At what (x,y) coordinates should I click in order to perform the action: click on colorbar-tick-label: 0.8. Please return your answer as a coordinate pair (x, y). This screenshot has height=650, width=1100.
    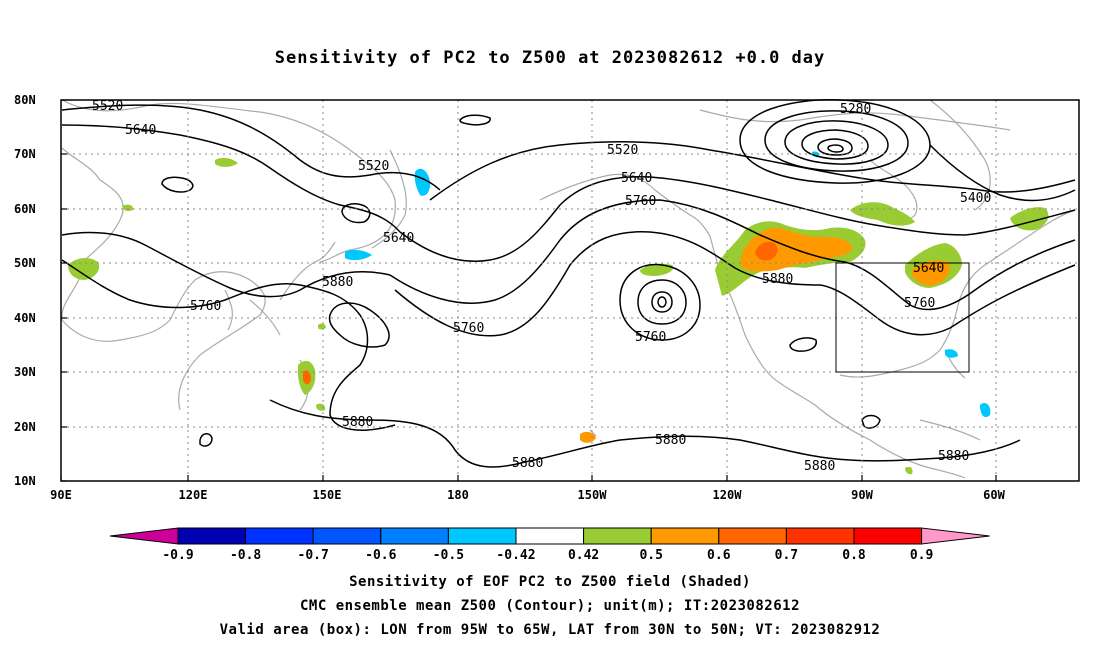
    Looking at the image, I should click on (854, 555).